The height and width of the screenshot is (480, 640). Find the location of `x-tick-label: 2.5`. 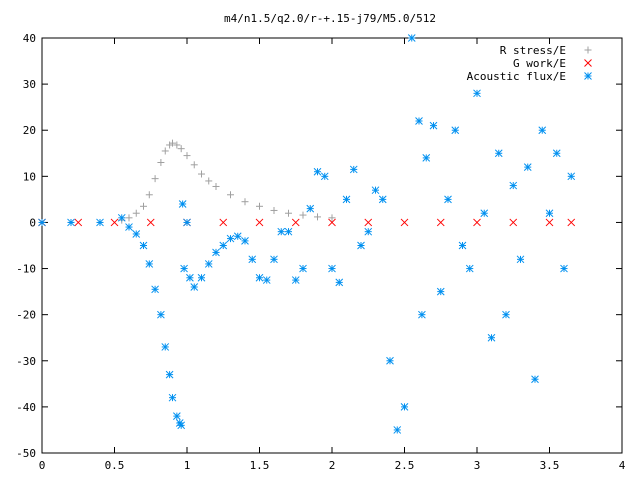

x-tick-label: 2.5 is located at coordinates (405, 465).